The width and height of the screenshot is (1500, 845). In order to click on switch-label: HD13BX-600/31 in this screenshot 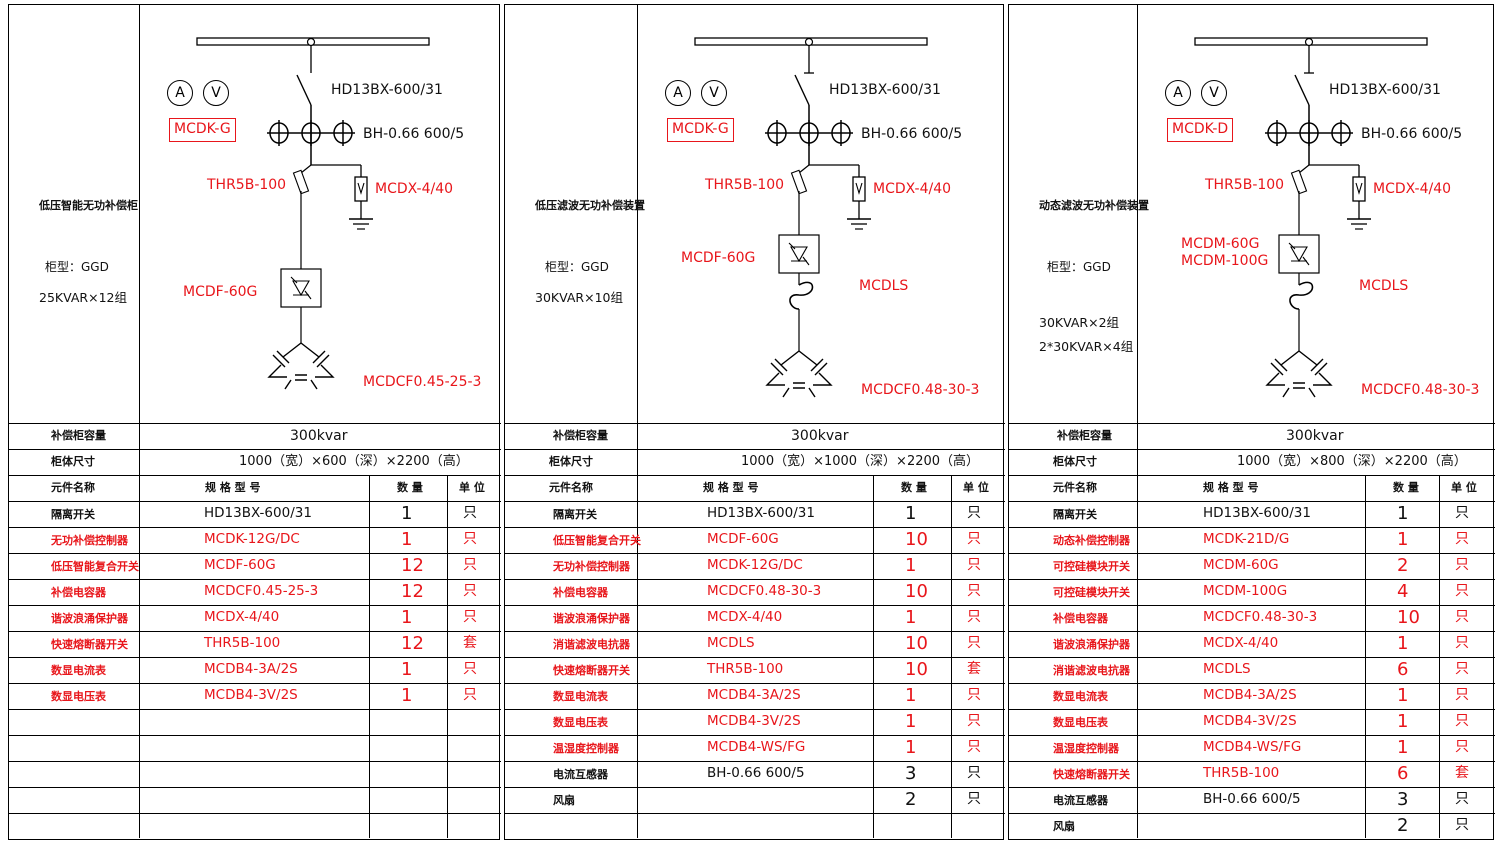, I will do `click(885, 90)`.